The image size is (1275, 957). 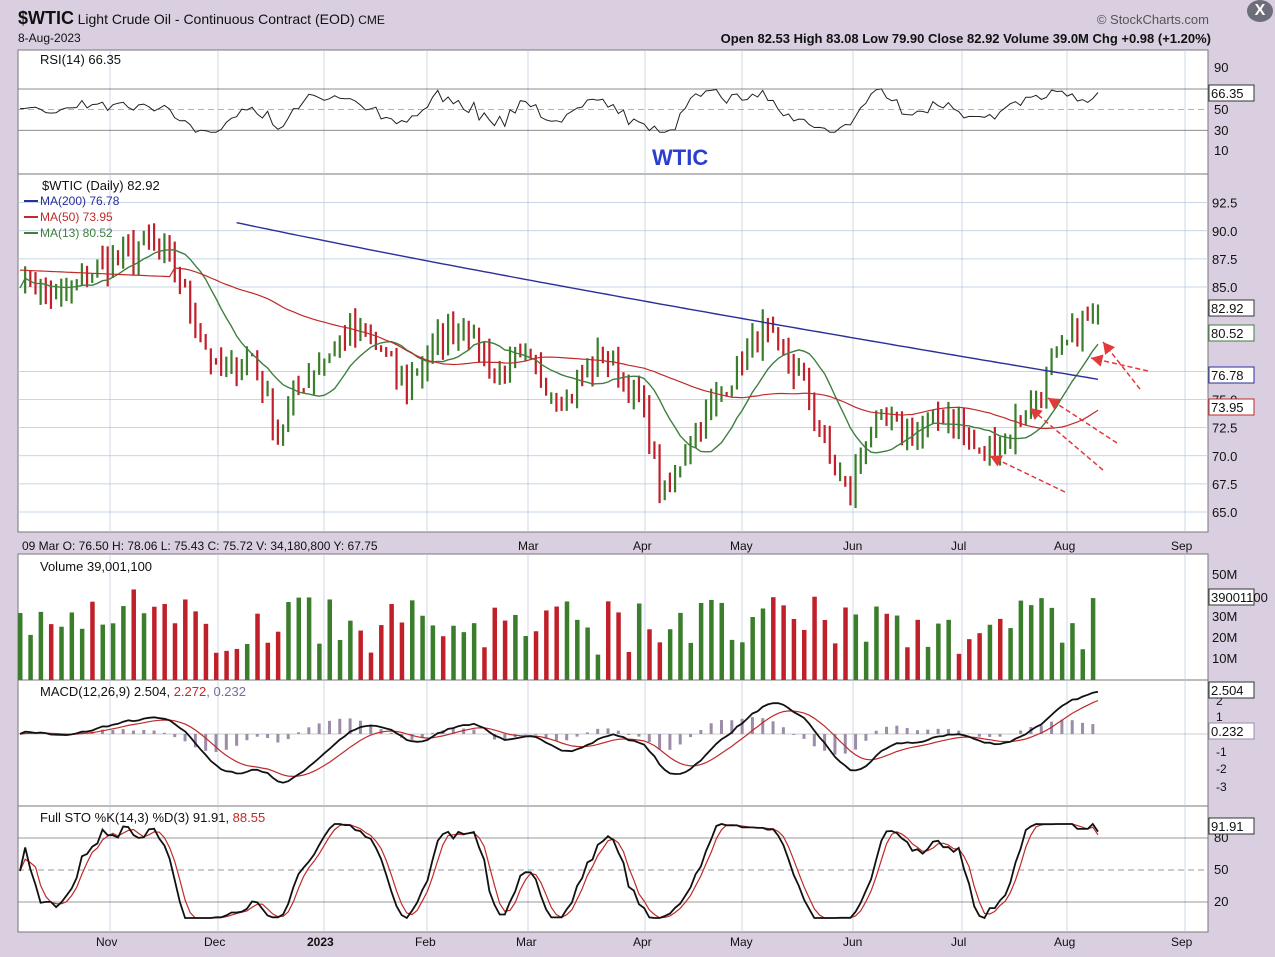 What do you see at coordinates (1082, 420) in the screenshot?
I see `signal-arrow` at bounding box center [1082, 420].